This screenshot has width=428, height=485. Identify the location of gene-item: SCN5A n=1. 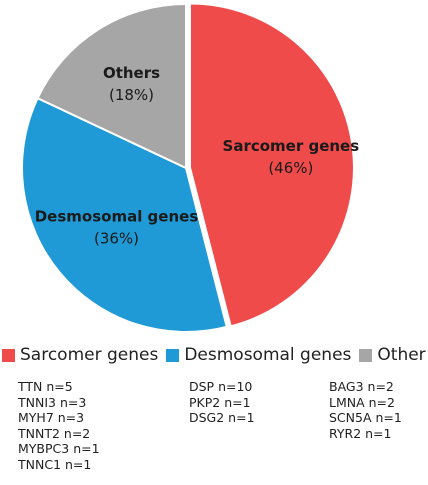
(365, 417).